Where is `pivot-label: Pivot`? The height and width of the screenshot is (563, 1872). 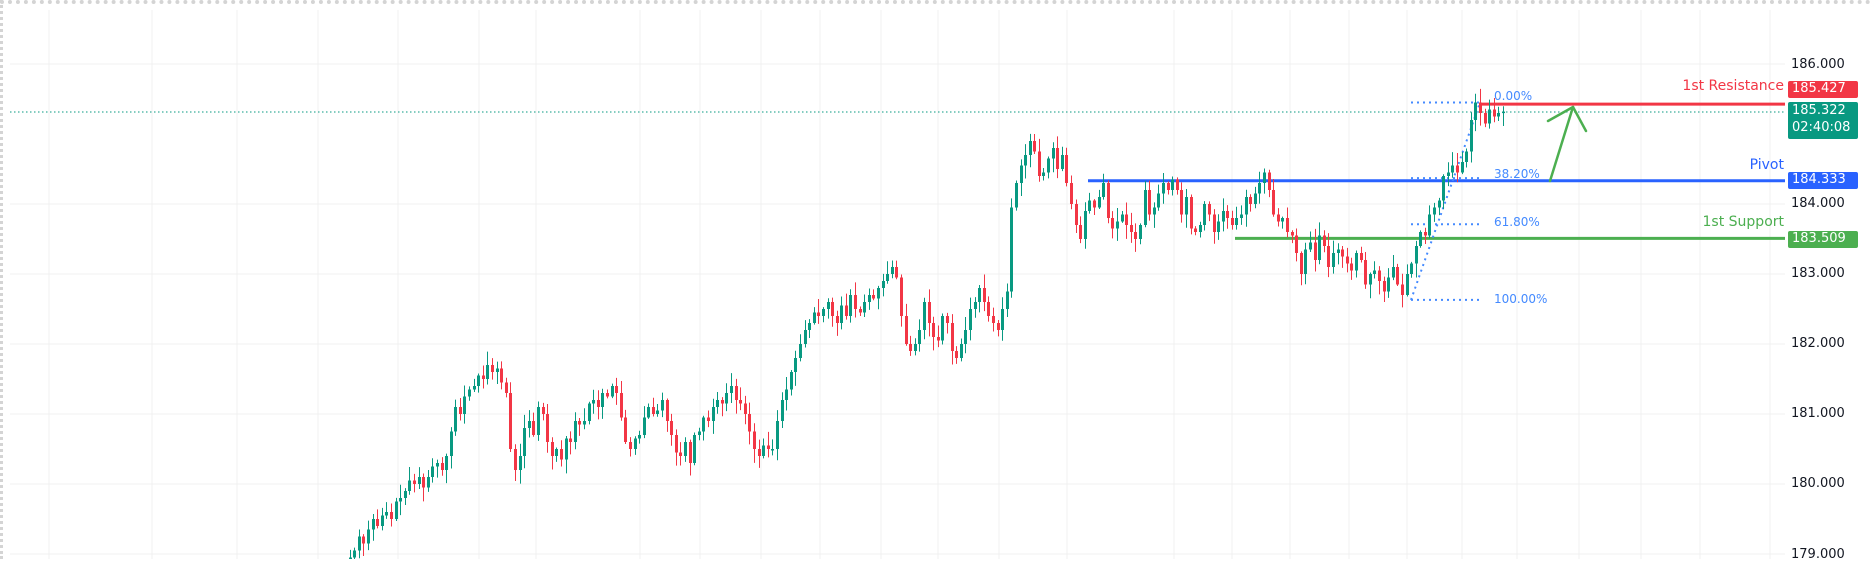
pivot-label: Pivot is located at coordinates (1766, 165).